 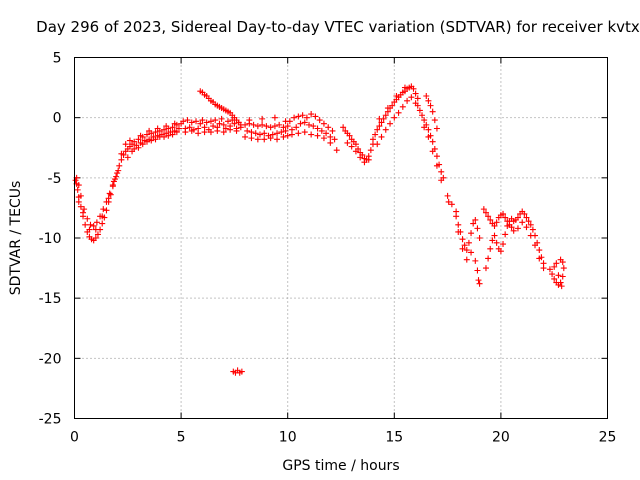 I want to click on y-tick-label: 0, so click(x=57, y=119).